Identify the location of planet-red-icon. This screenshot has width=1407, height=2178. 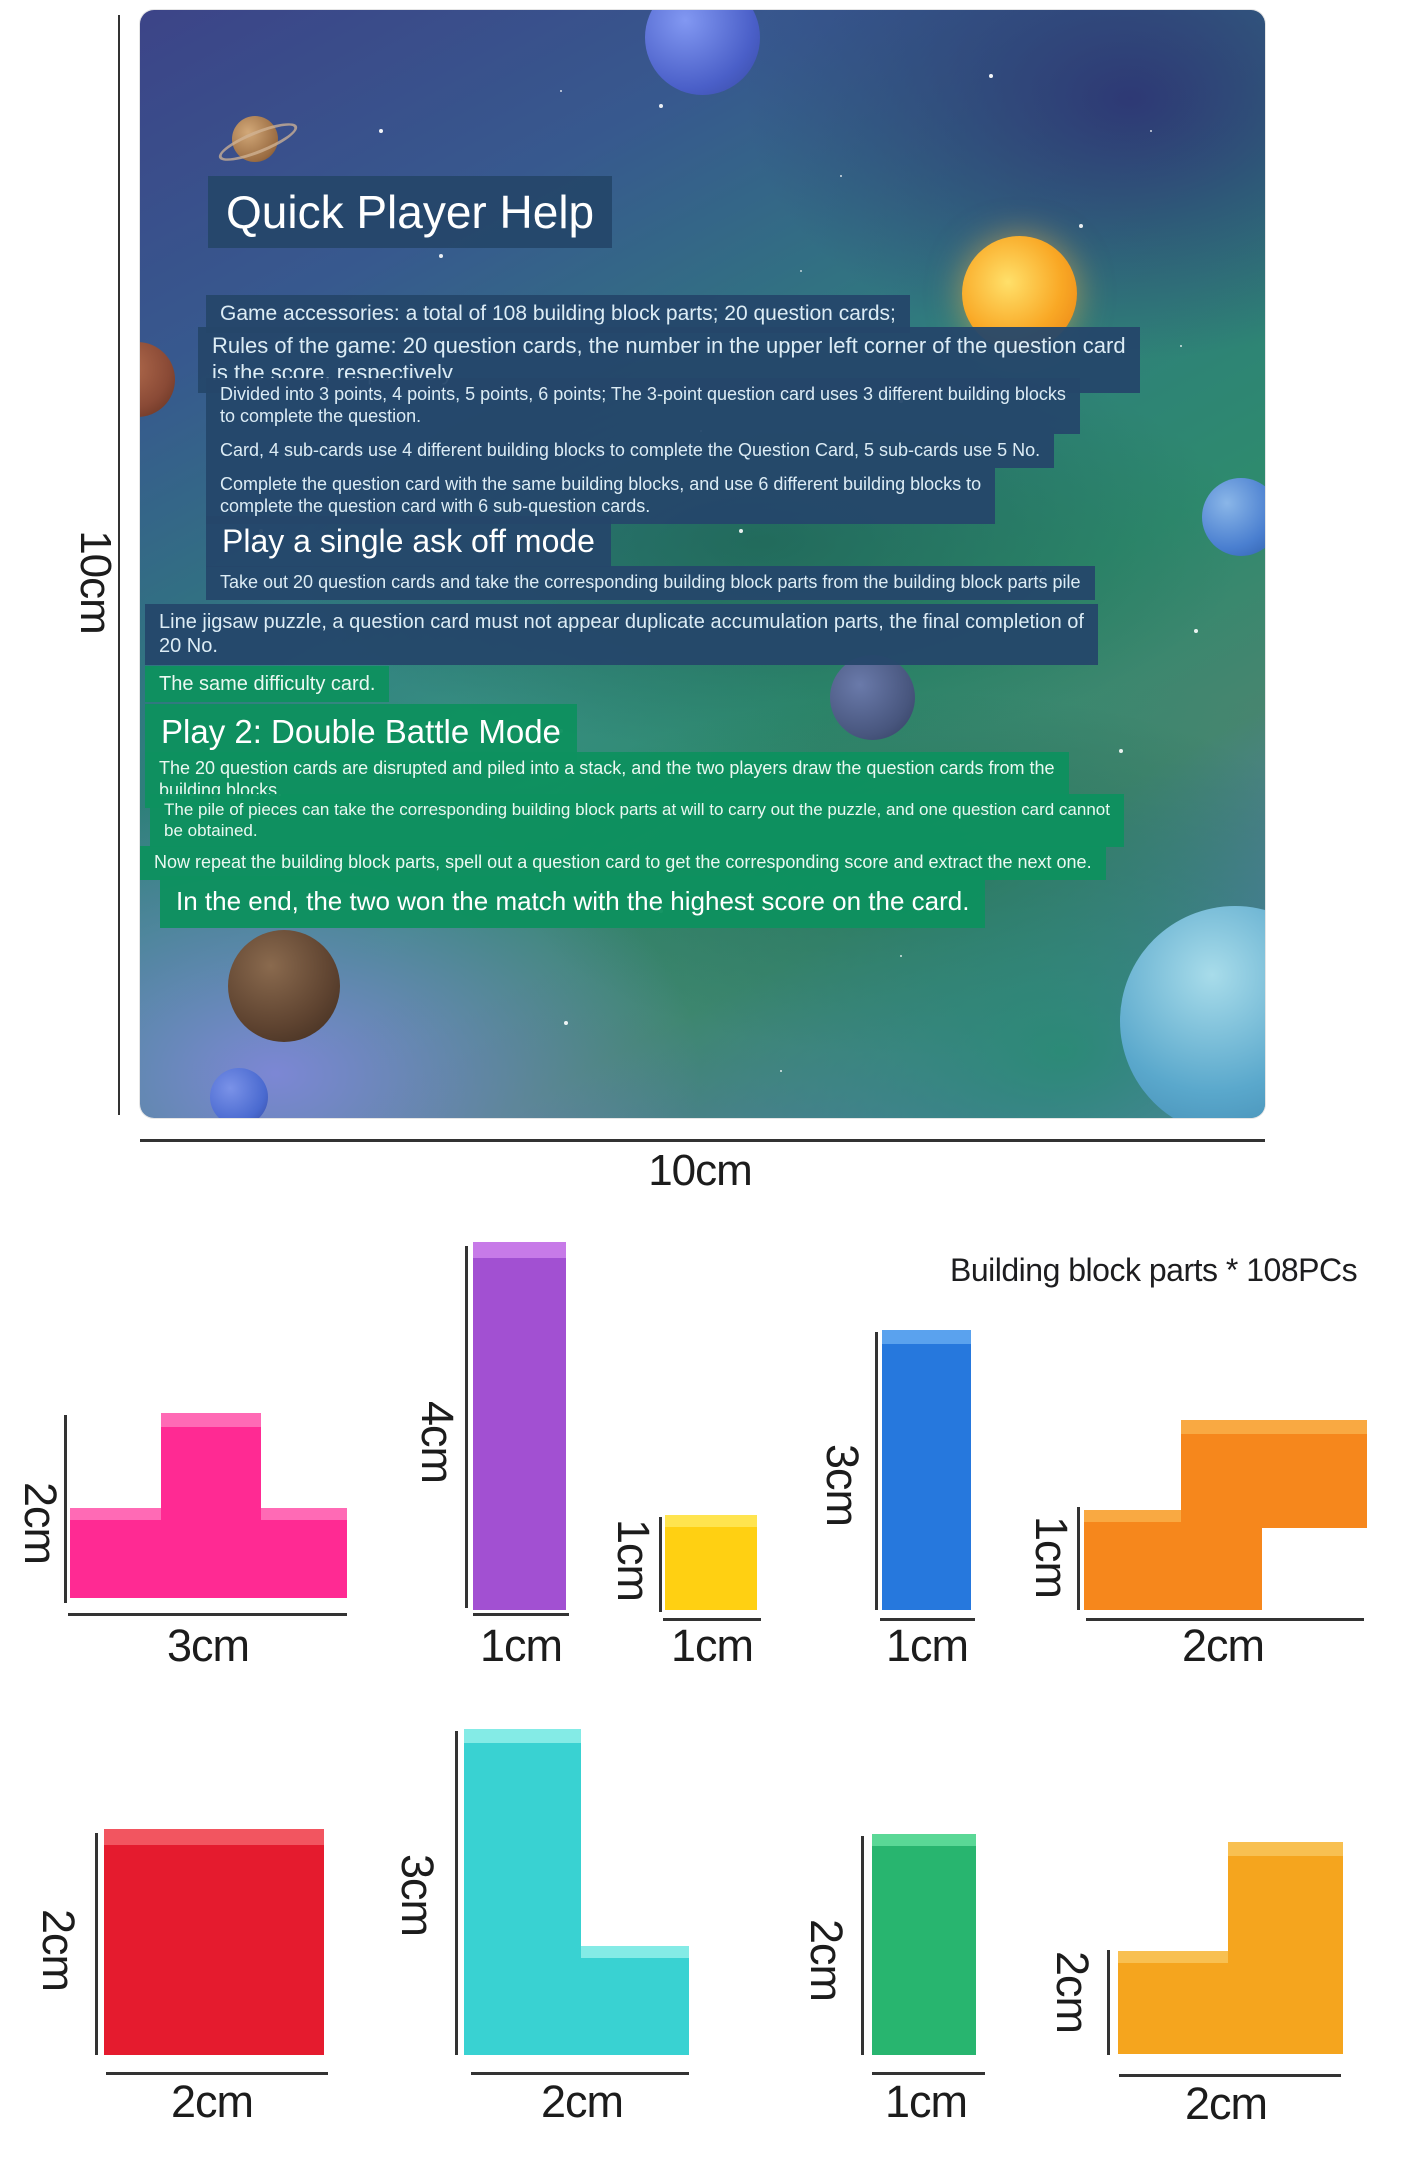
(157, 379).